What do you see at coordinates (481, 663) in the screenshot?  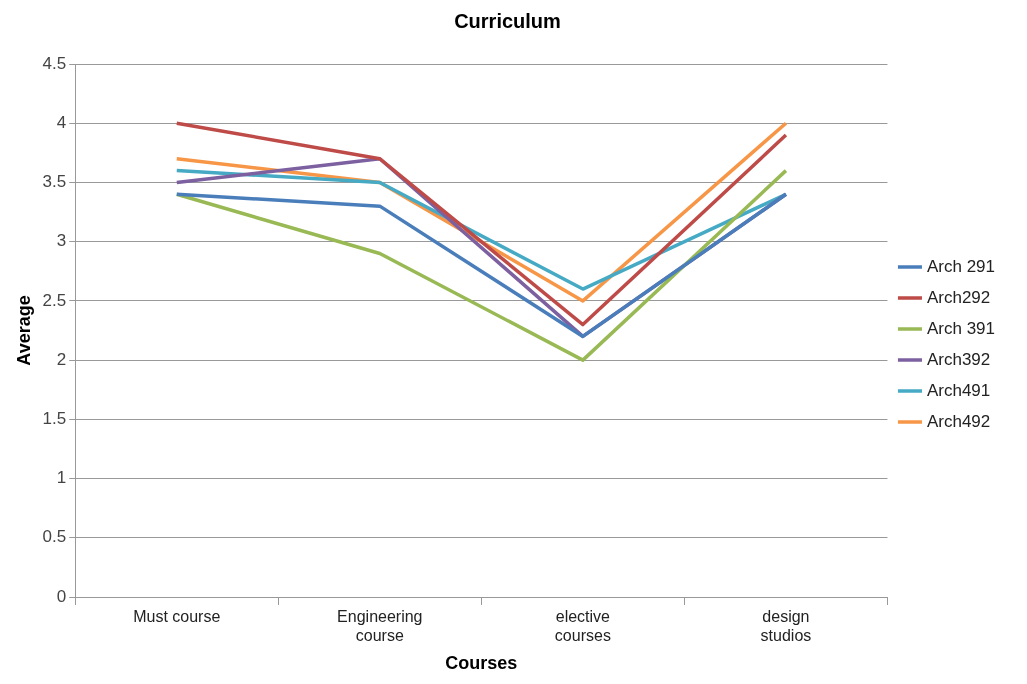 I see `x-axis-title: Courses` at bounding box center [481, 663].